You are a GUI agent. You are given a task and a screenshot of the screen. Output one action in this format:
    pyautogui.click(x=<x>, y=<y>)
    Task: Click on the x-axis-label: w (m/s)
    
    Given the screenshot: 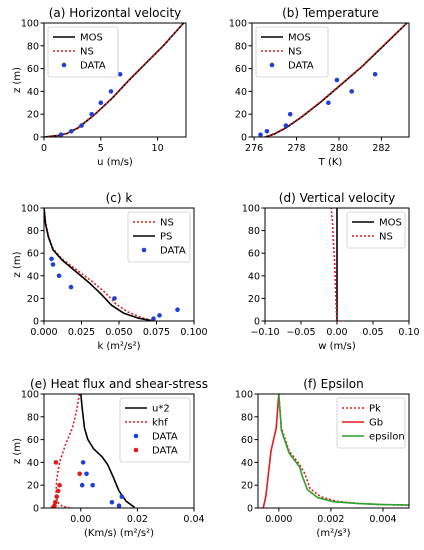 What is the action you would take?
    pyautogui.click(x=337, y=346)
    